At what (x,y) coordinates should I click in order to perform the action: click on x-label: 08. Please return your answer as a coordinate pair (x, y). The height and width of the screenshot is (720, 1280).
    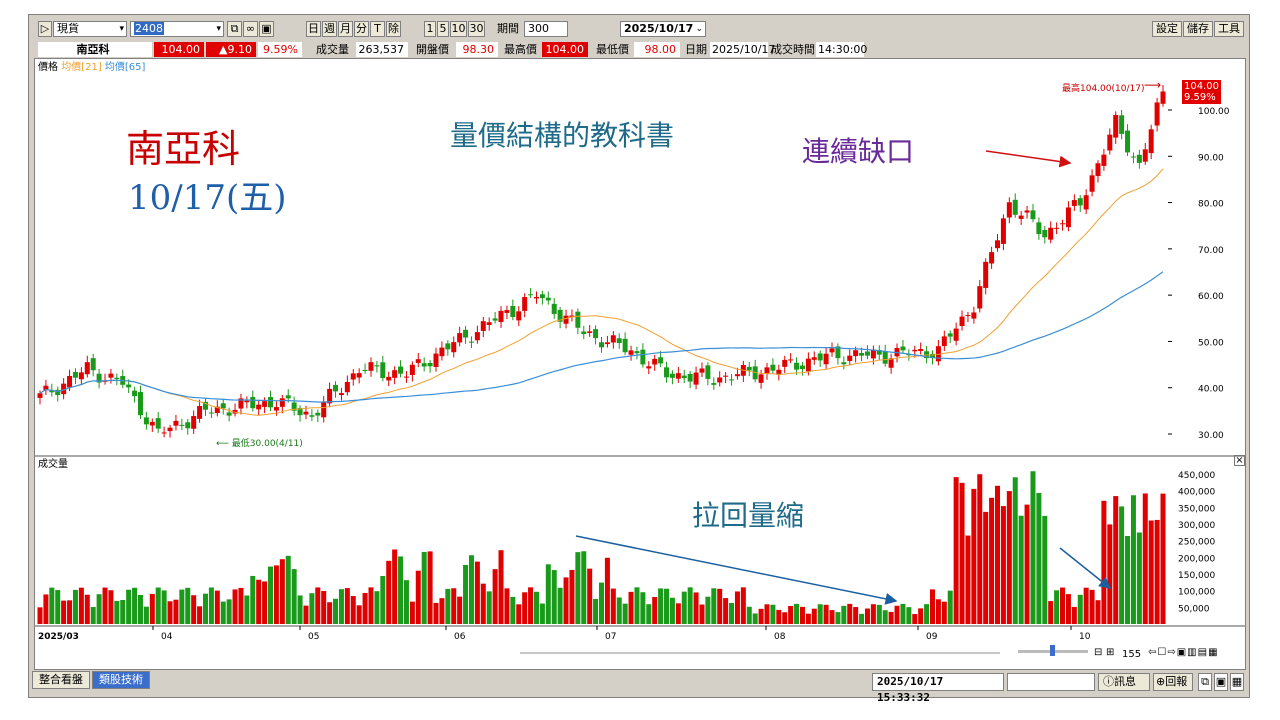
    Looking at the image, I should click on (780, 637).